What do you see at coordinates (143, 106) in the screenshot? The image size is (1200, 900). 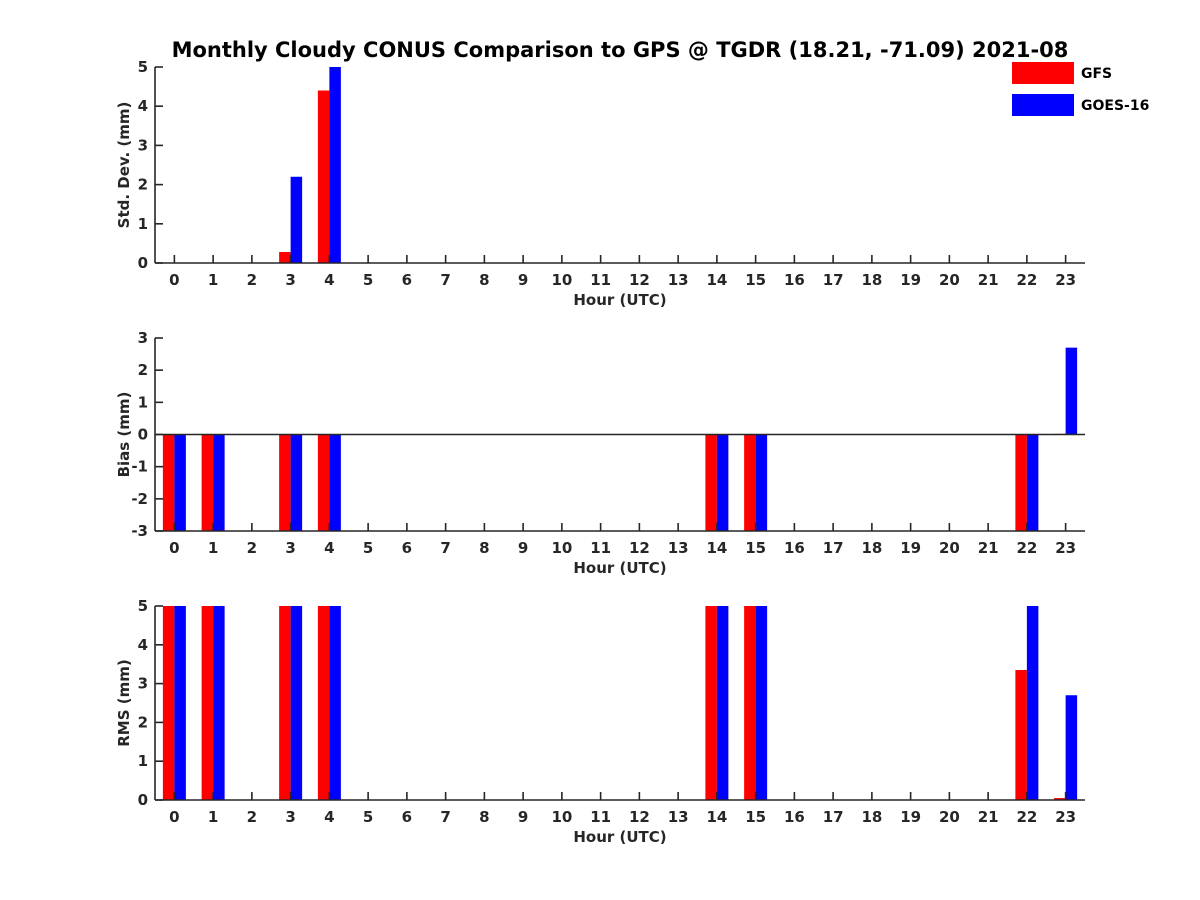 I see `y-tick-label: 4` at bounding box center [143, 106].